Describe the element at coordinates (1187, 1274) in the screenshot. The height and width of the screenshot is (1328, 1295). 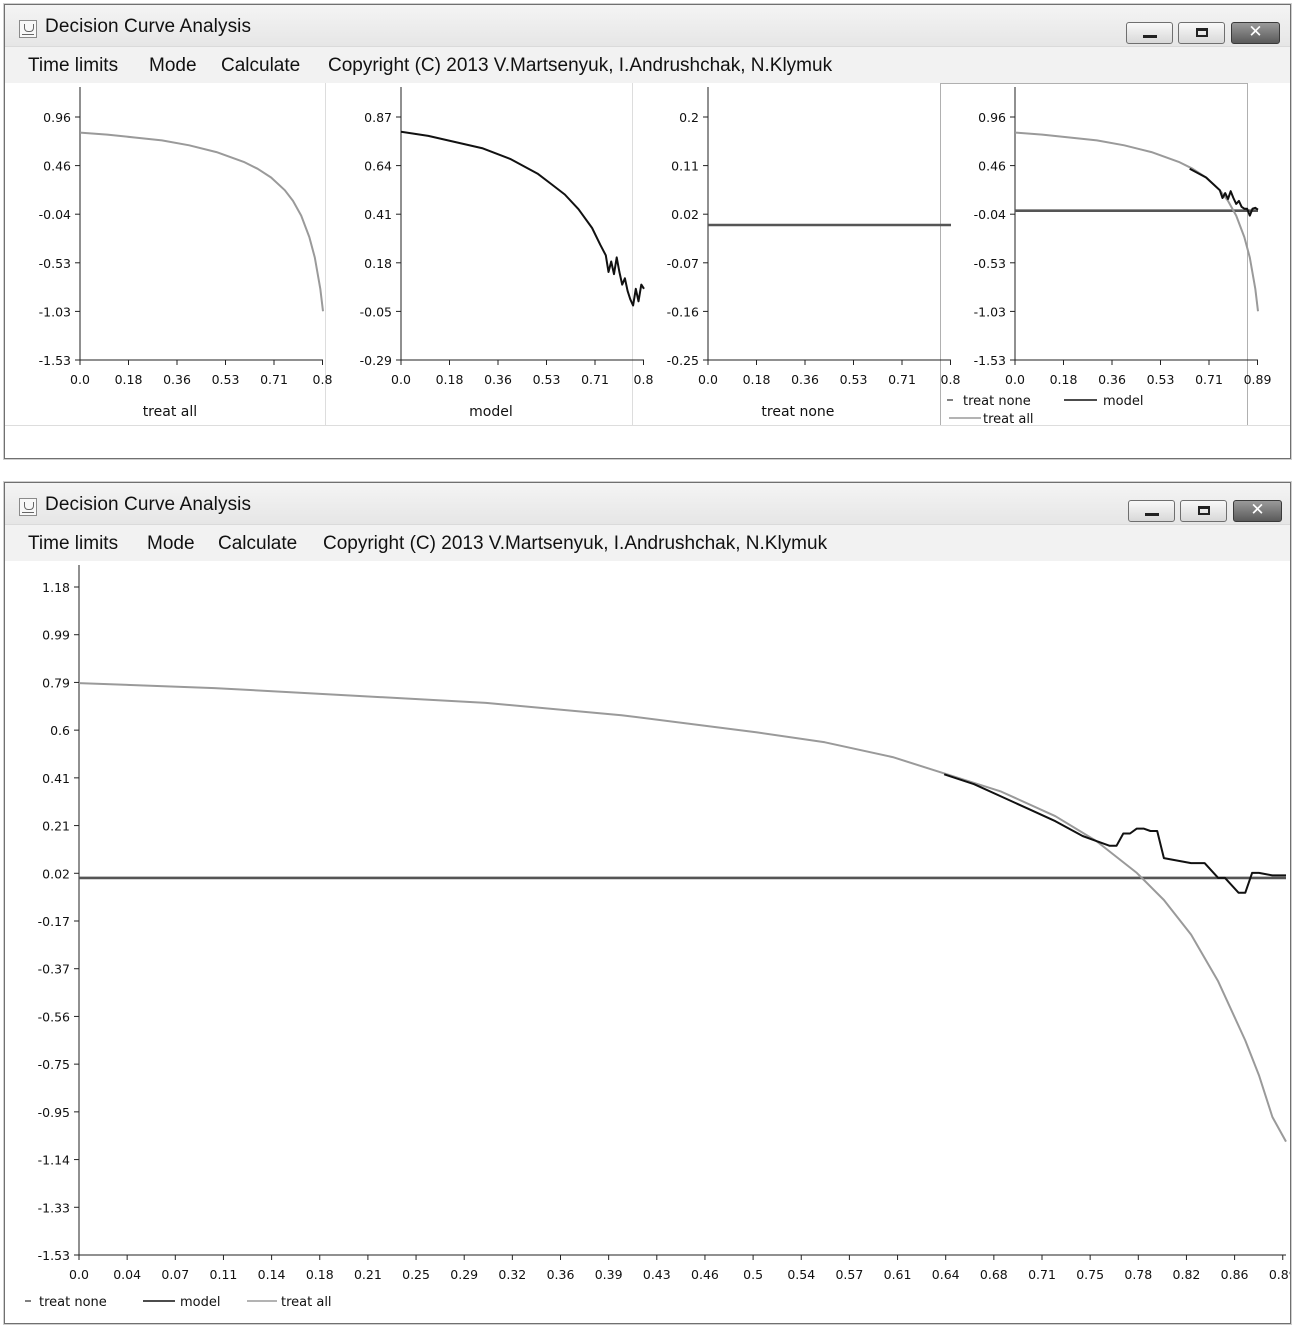
I see `x-tick-label: 0.82` at that location.